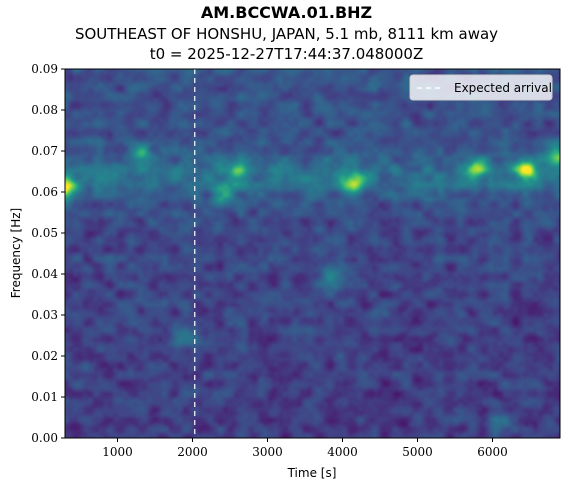 This screenshot has width=573, height=491. Describe the element at coordinates (44, 233) in the screenshot. I see `y-tick-label: 0.05` at that location.